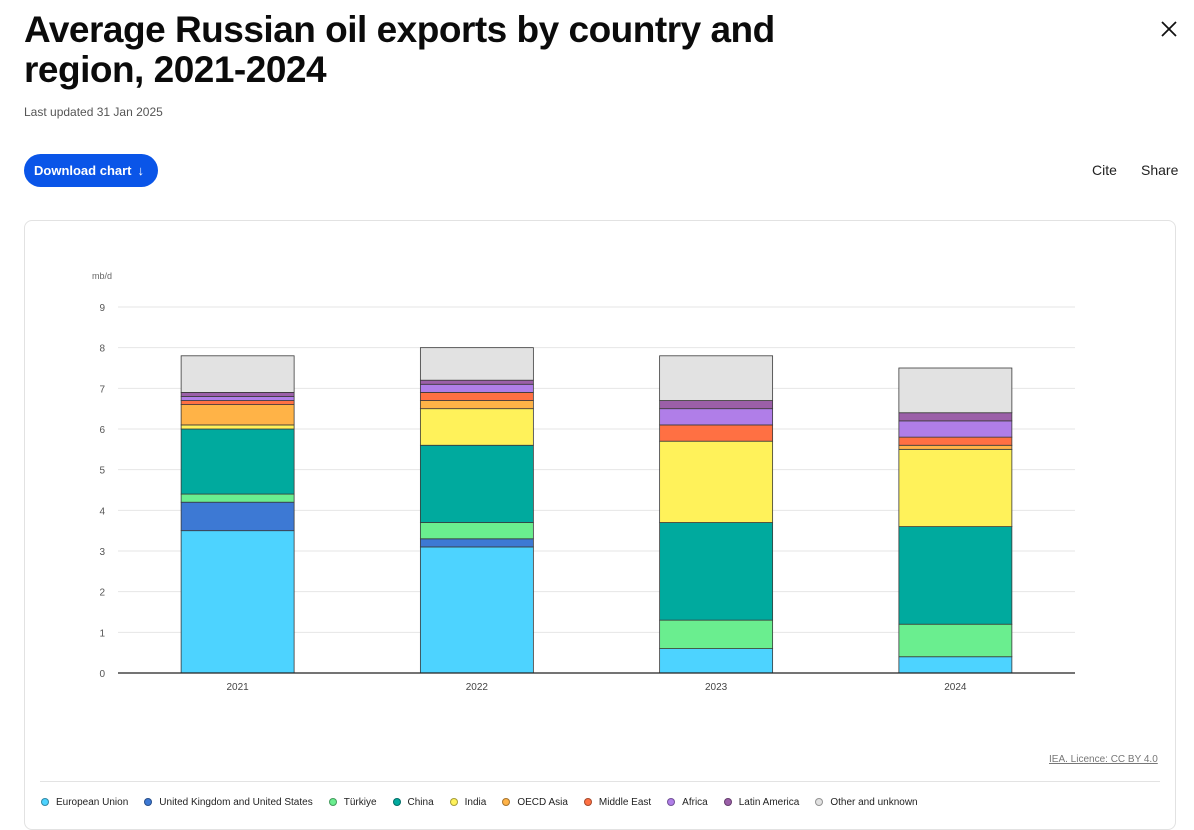 The width and height of the screenshot is (1194, 830). What do you see at coordinates (955, 687) in the screenshot?
I see `x-tick-label: 2024` at bounding box center [955, 687].